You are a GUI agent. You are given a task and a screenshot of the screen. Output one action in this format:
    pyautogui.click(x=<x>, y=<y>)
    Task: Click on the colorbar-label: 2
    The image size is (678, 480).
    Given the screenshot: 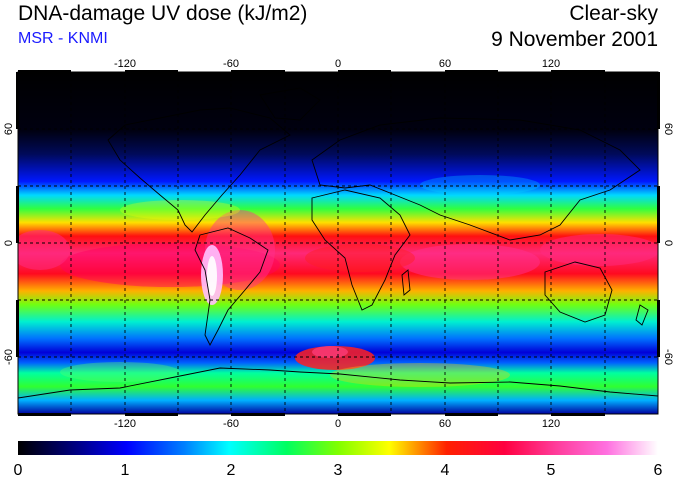 What is the action you would take?
    pyautogui.click(x=231, y=470)
    